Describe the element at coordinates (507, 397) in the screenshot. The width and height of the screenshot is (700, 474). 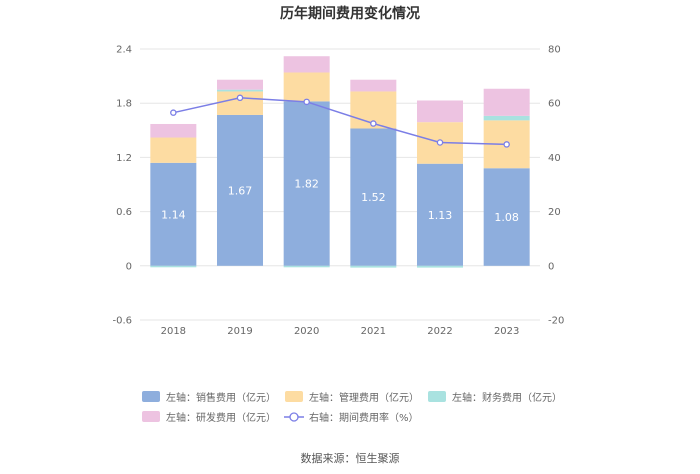
I see `legend-label: 左轴：财务费用（亿元）` at that location.